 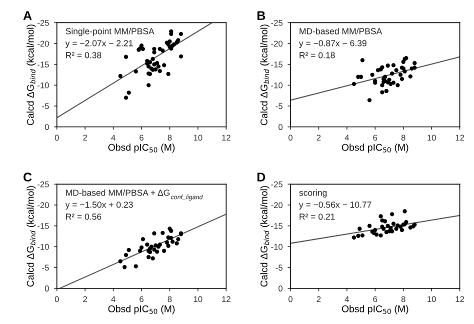 What do you see at coordinates (27, 15) in the screenshot?
I see `chart-title: A` at bounding box center [27, 15].